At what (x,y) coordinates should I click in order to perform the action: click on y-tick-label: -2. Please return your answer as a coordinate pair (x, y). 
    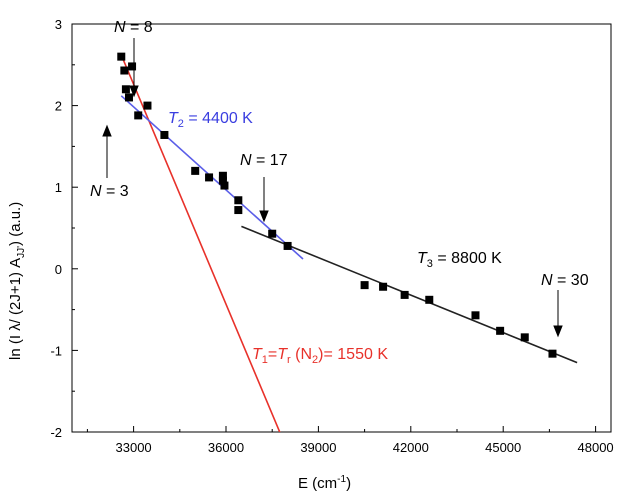
    Looking at the image, I should click on (56, 432).